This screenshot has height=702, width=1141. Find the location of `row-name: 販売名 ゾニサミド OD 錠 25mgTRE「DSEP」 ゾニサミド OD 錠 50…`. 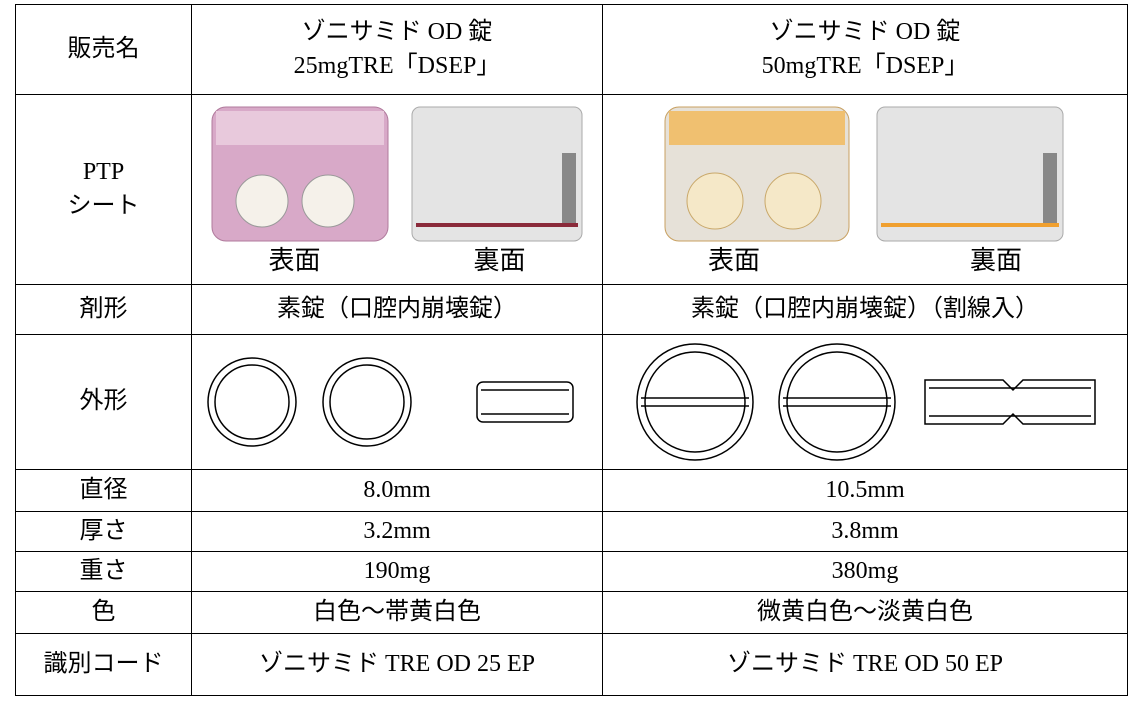

row-name: 販売名 ゾニサミド OD 錠 25mgTRE「DSEP」 ゾニサミド OD 錠 50… is located at coordinates (571, 49).